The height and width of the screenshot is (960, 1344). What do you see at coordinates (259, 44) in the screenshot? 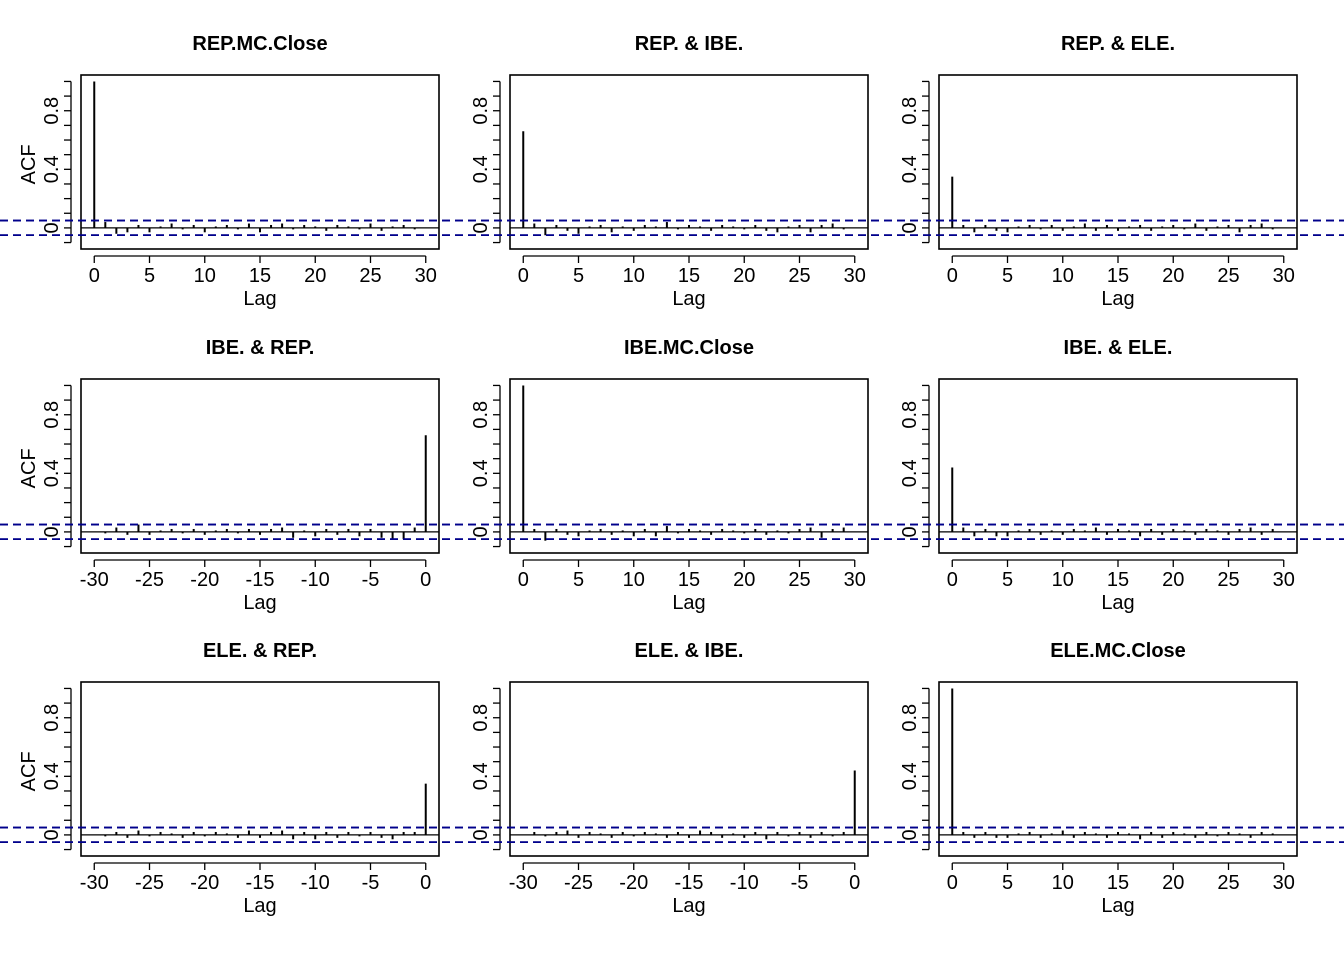
I see `panel-title: REP.MC.Close` at bounding box center [259, 44].